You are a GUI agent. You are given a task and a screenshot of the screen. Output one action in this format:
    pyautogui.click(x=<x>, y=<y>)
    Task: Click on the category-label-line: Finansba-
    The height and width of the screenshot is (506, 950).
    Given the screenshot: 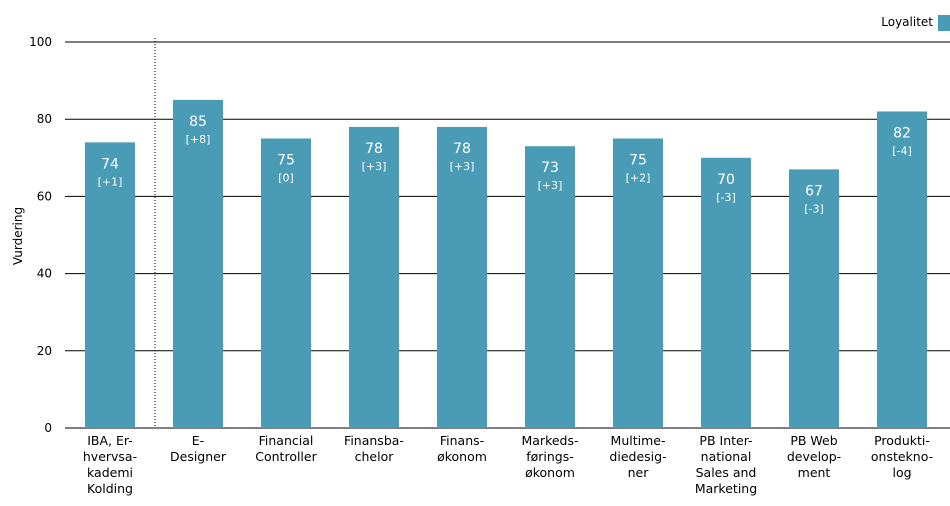 What is the action you would take?
    pyautogui.click(x=374, y=440)
    